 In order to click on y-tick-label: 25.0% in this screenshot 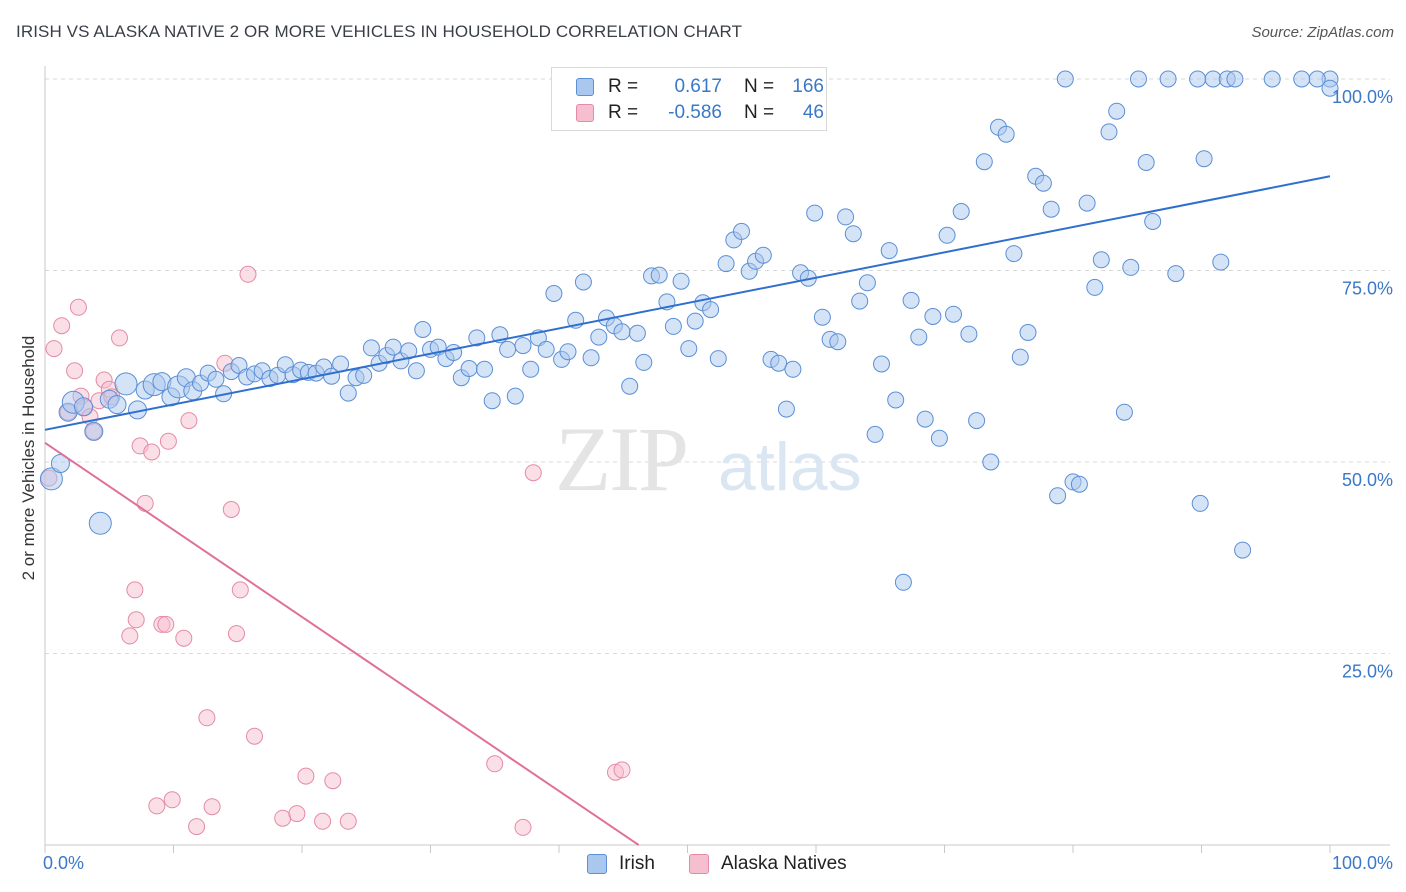, I will do `click(1367, 672)`.